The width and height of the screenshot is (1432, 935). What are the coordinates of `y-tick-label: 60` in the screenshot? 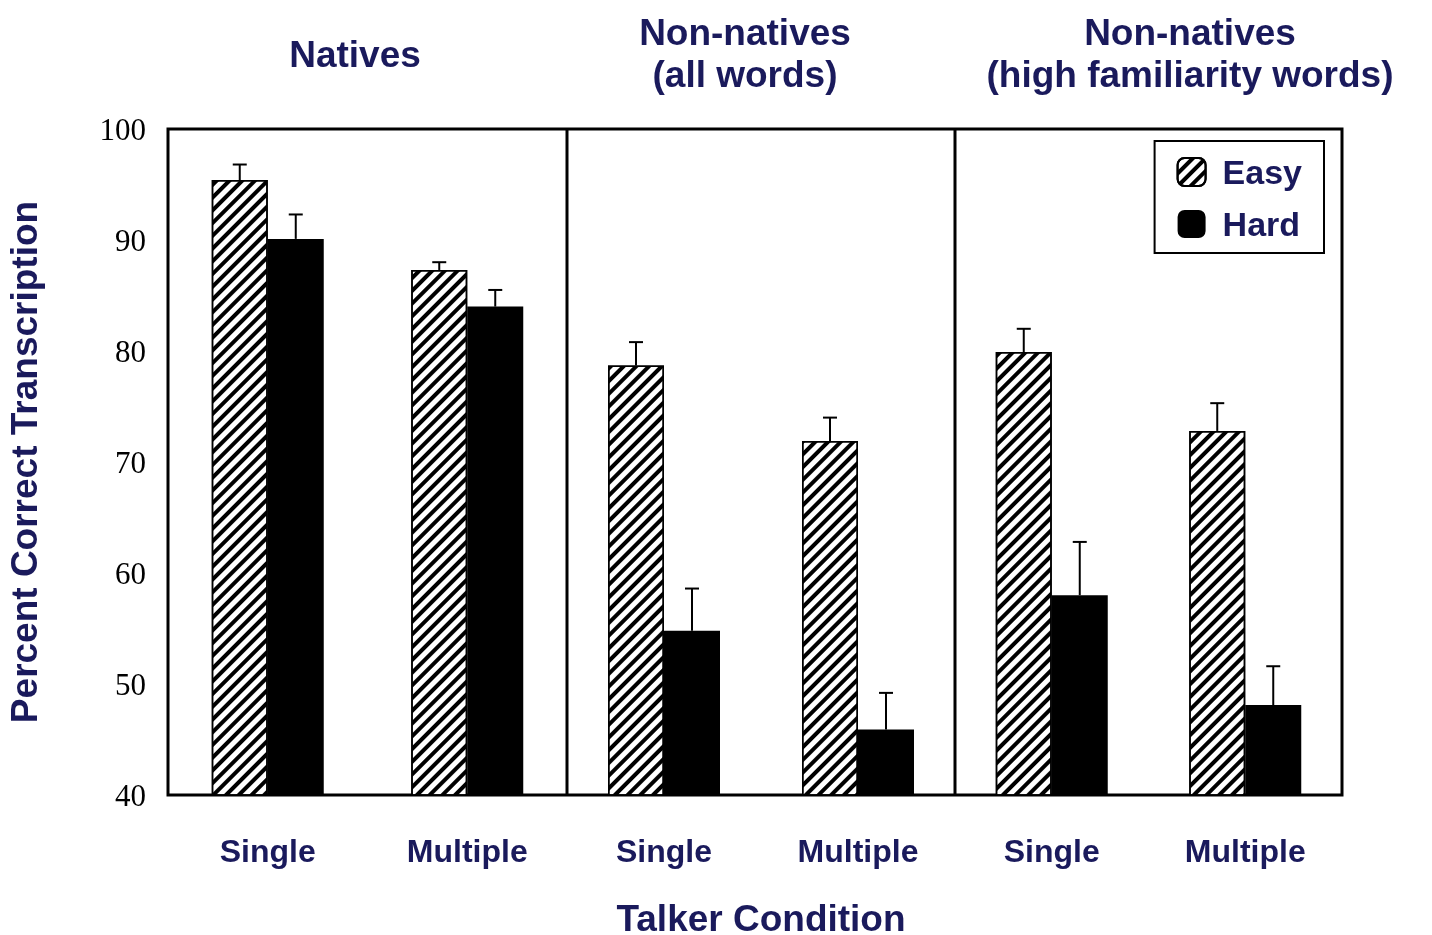 It's located at (130, 573).